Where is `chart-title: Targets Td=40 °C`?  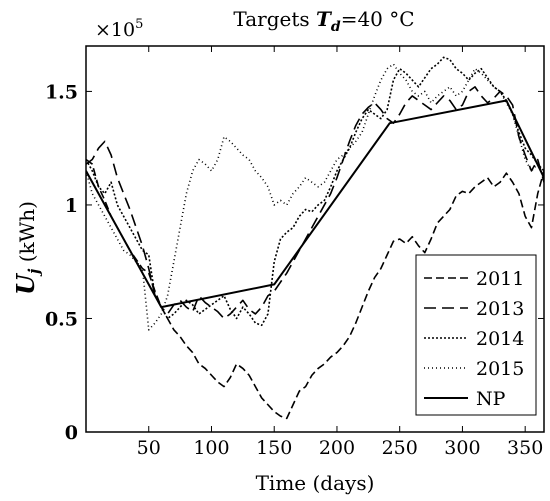 chart-title: Targets Td=40 °C is located at coordinates (323, 21).